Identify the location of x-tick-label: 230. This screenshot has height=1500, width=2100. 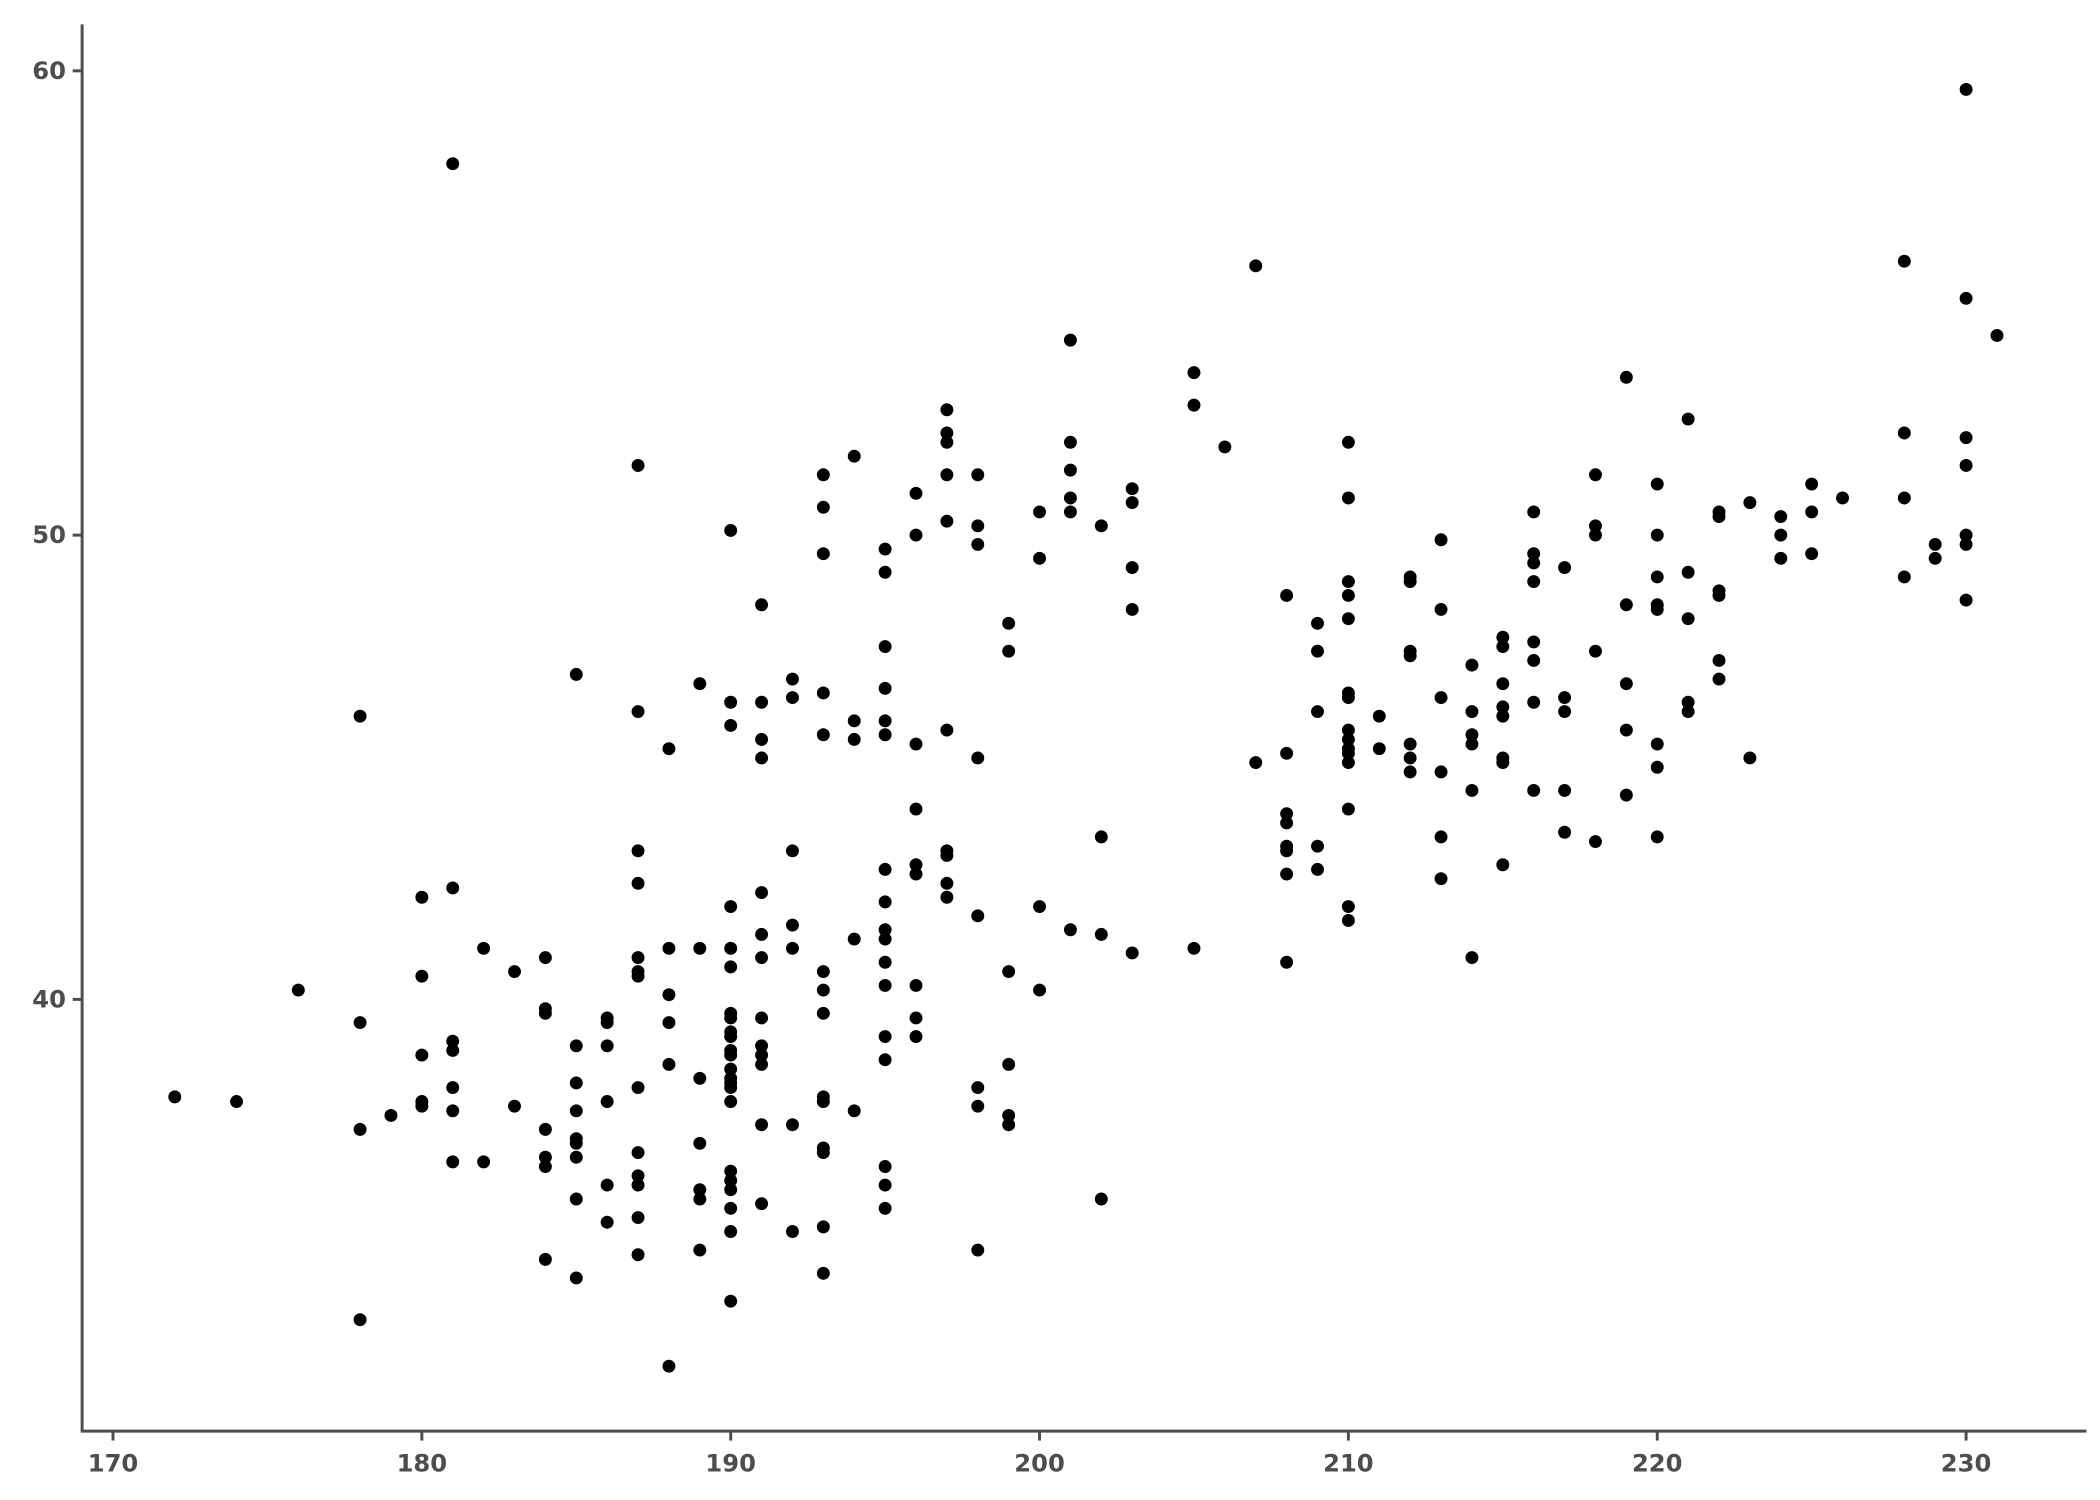
(1966, 1464).